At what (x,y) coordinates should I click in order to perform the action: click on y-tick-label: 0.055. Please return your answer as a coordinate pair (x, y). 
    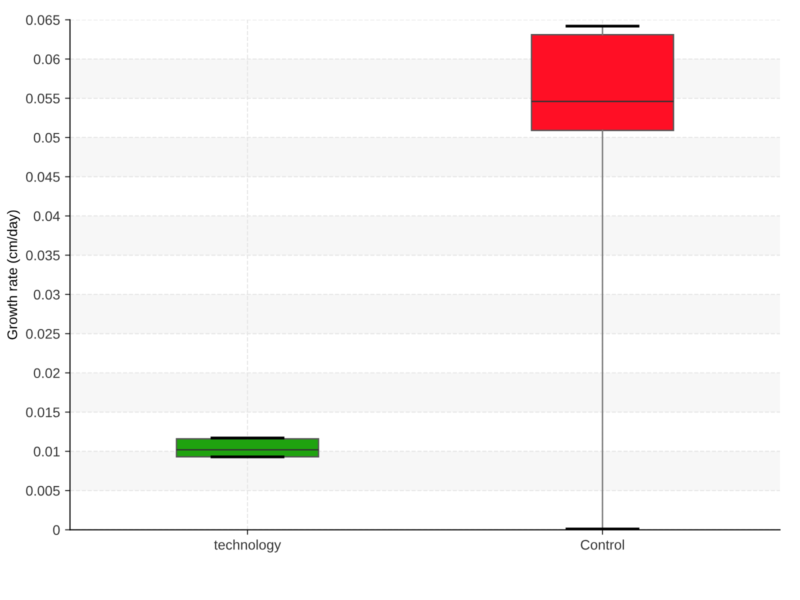
    Looking at the image, I should click on (43, 99).